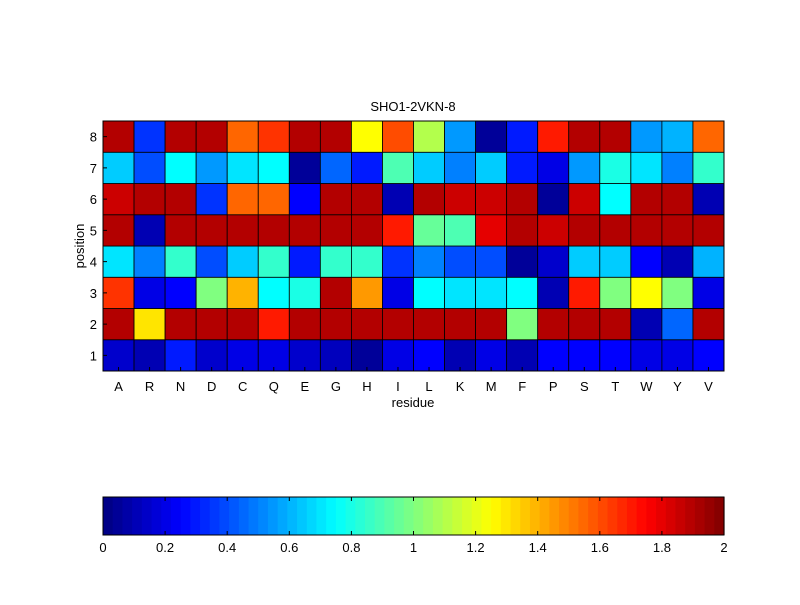 Image resolution: width=800 pixels, height=605 pixels. What do you see at coordinates (428, 386) in the screenshot?
I see `x-tick-label-L: L` at bounding box center [428, 386].